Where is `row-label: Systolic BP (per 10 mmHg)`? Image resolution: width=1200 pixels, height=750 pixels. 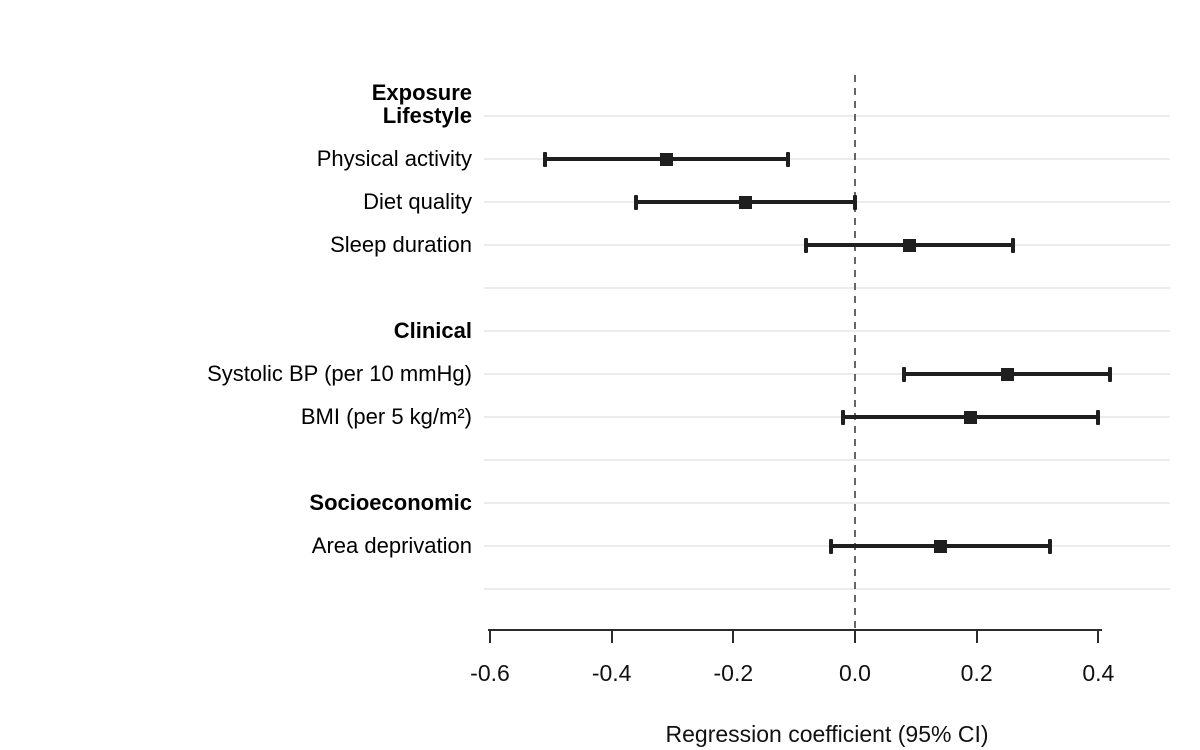 row-label: Systolic BP (per 10 mmHg) is located at coordinates (339, 373).